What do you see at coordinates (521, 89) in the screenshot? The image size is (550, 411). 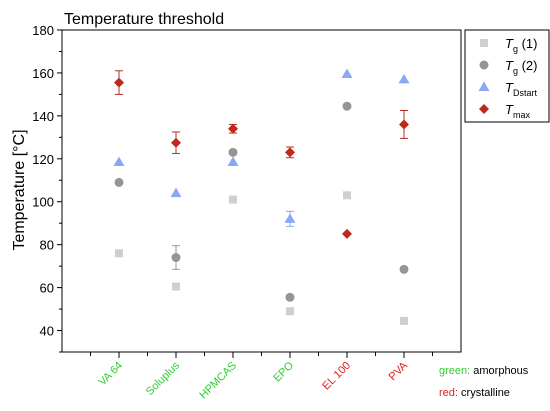 I see `legend-label: TDstart` at bounding box center [521, 89].